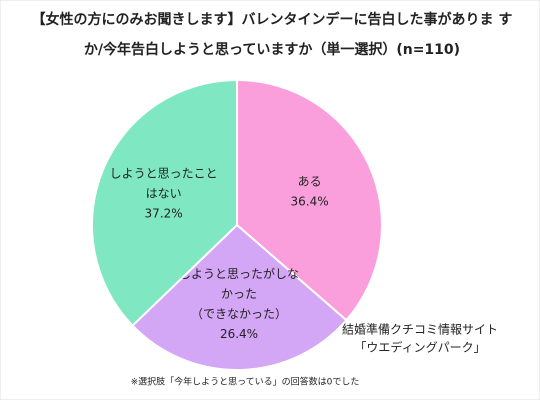 The width and height of the screenshot is (540, 400). Describe the element at coordinates (164, 193) in the screenshot. I see `slice-label: はない` at that location.